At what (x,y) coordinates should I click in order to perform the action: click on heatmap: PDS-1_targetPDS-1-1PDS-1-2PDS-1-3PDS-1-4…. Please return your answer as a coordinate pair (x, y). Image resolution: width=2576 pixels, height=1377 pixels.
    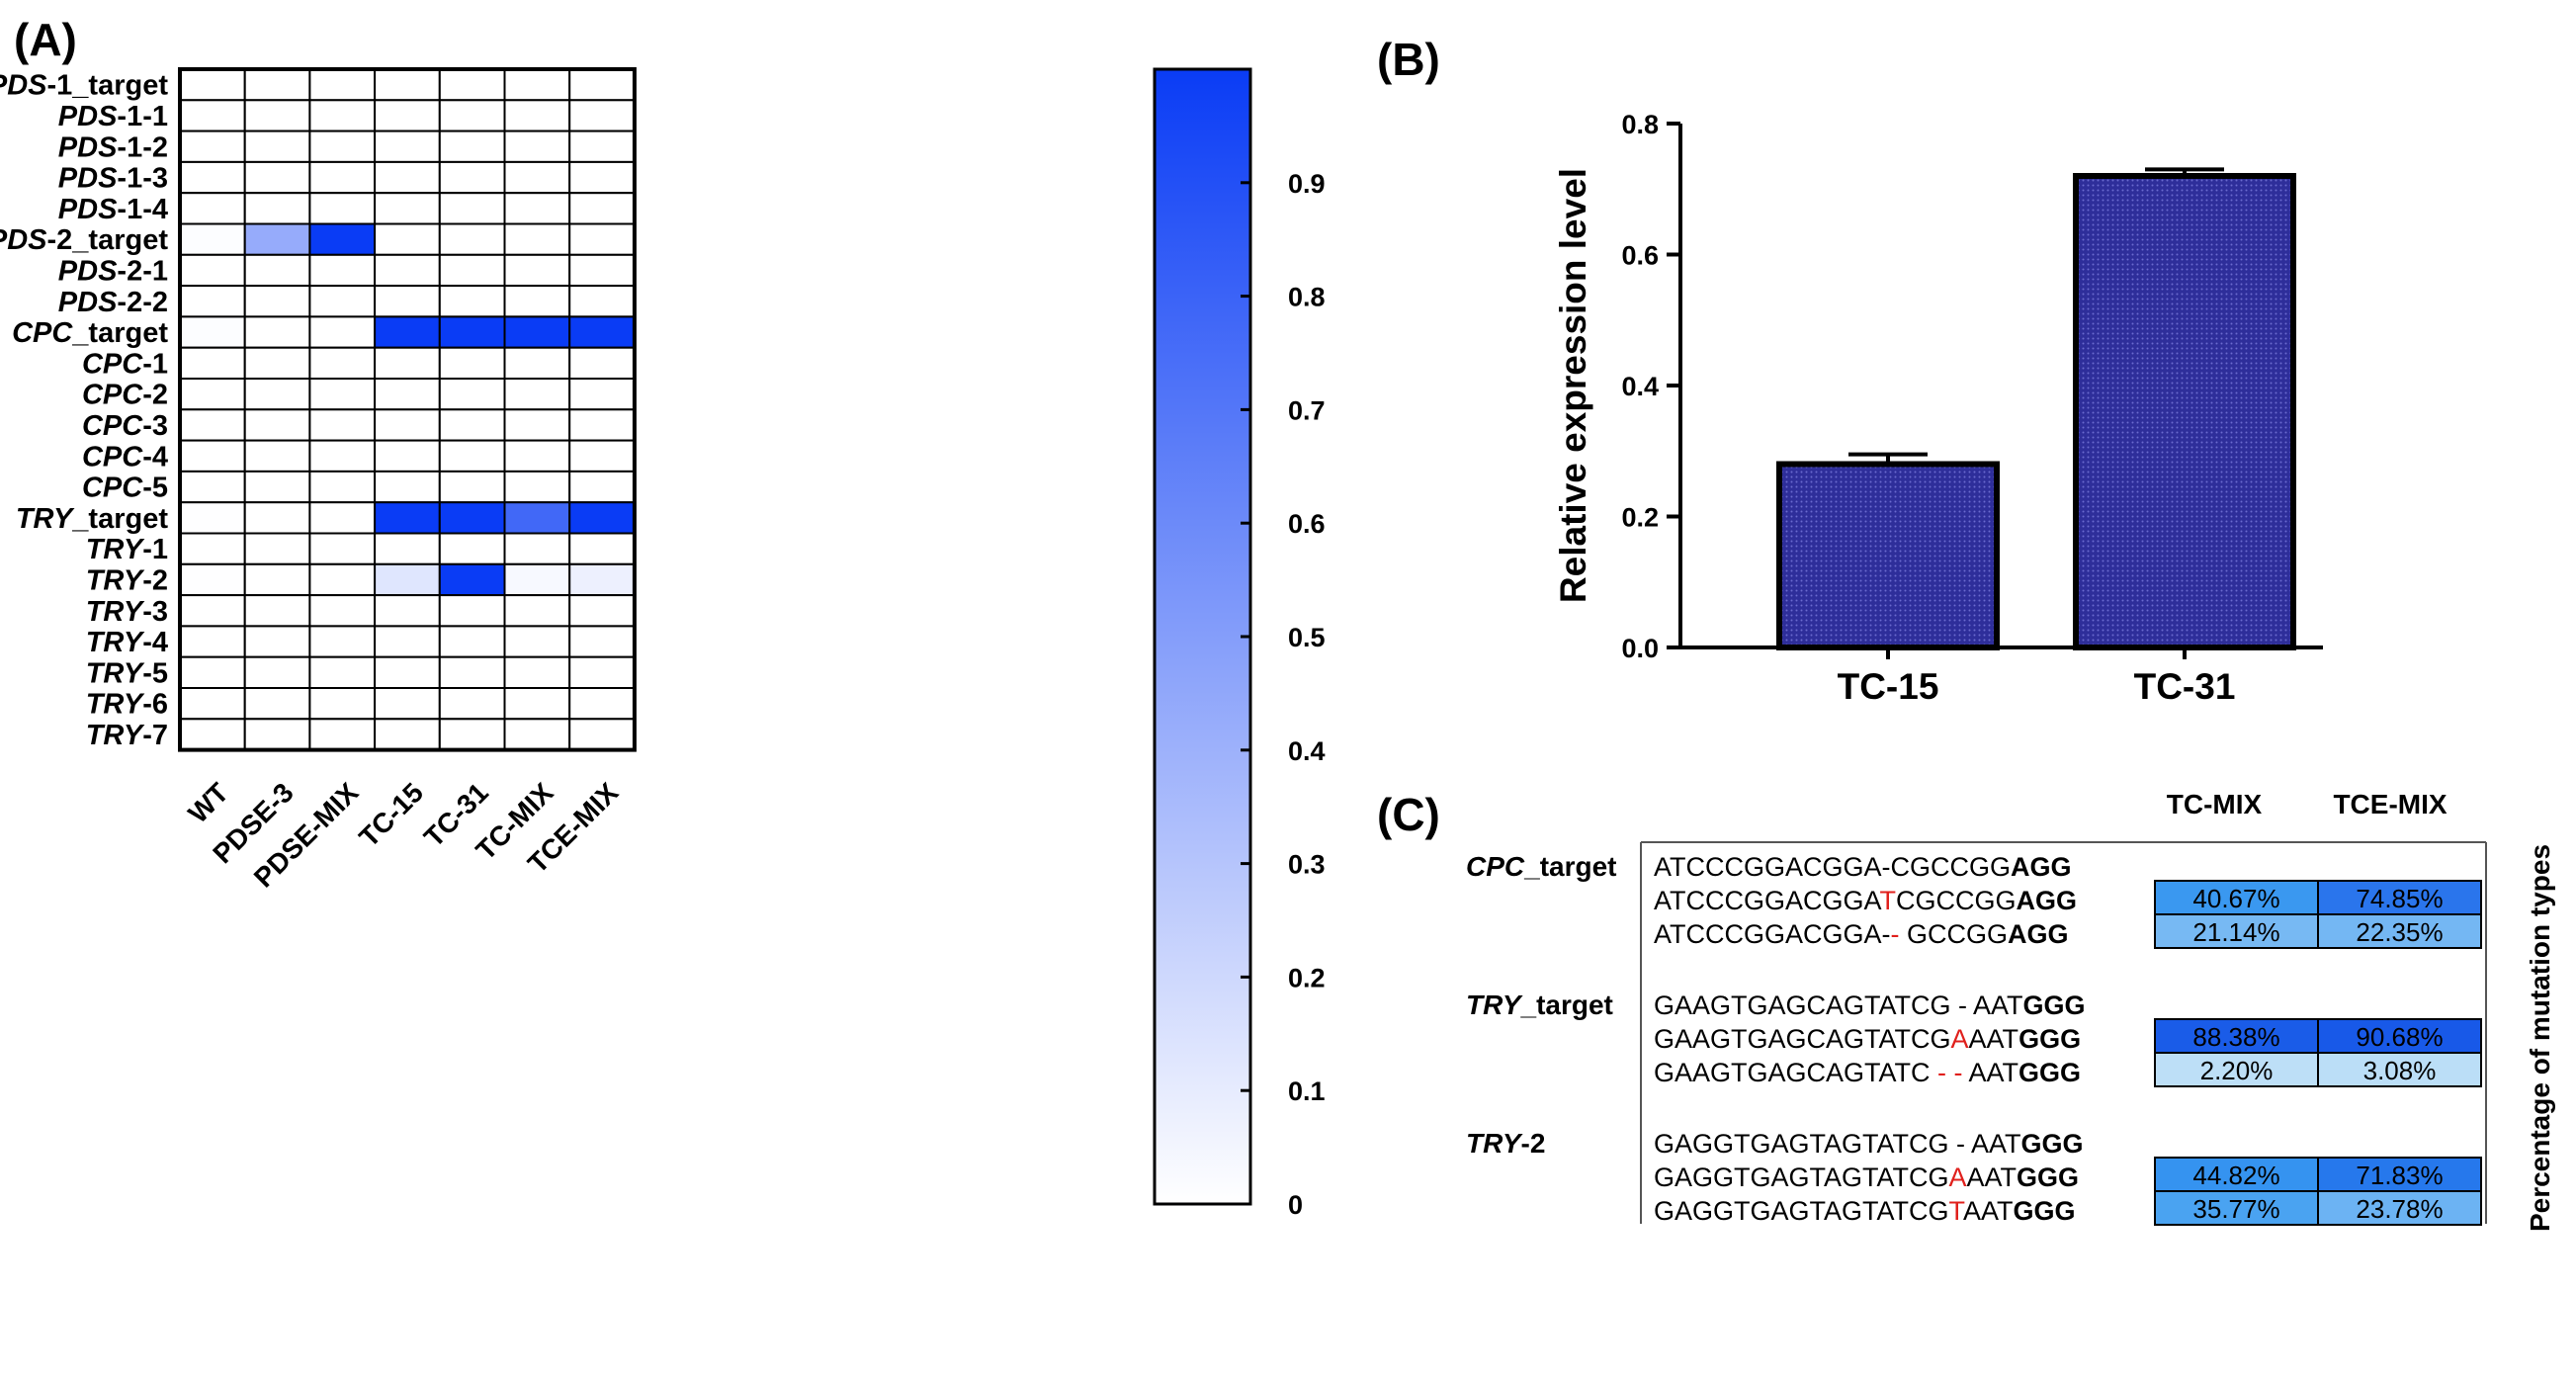
    Looking at the image, I should click on (318, 480).